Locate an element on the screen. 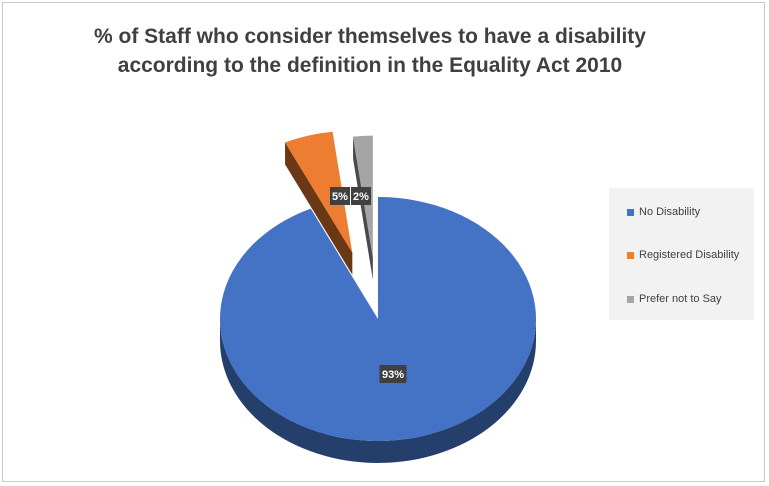  data-label-box-registered-disability is located at coordinates (340, 196).